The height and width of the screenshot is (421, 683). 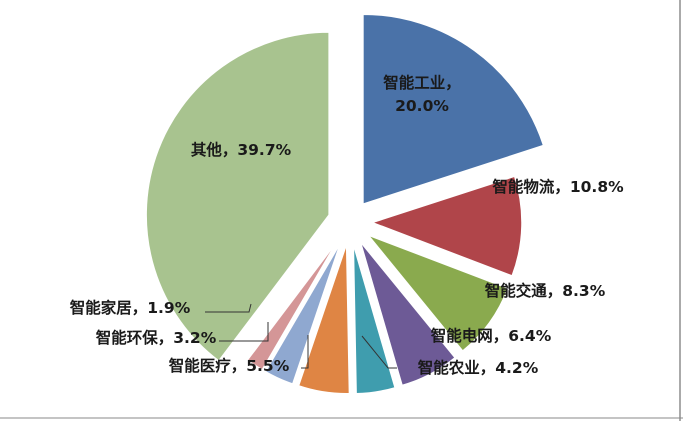 I want to click on data-label-9: 其他，39.7%, so click(x=241, y=149).